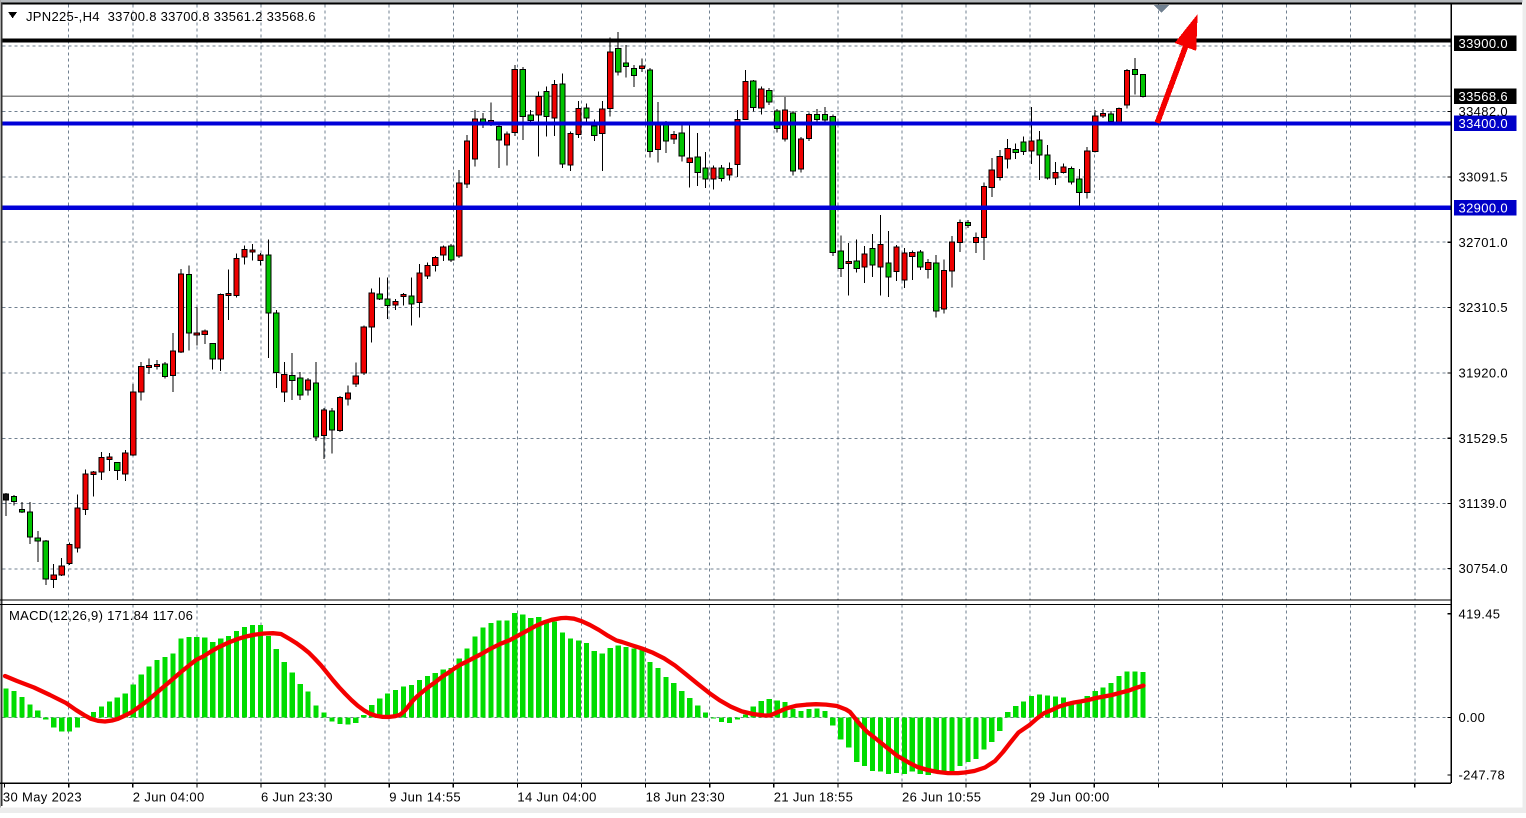 This screenshot has height=818, width=1526. Describe the element at coordinates (1480, 613) in the screenshot. I see `svg-text: 419.45` at that location.